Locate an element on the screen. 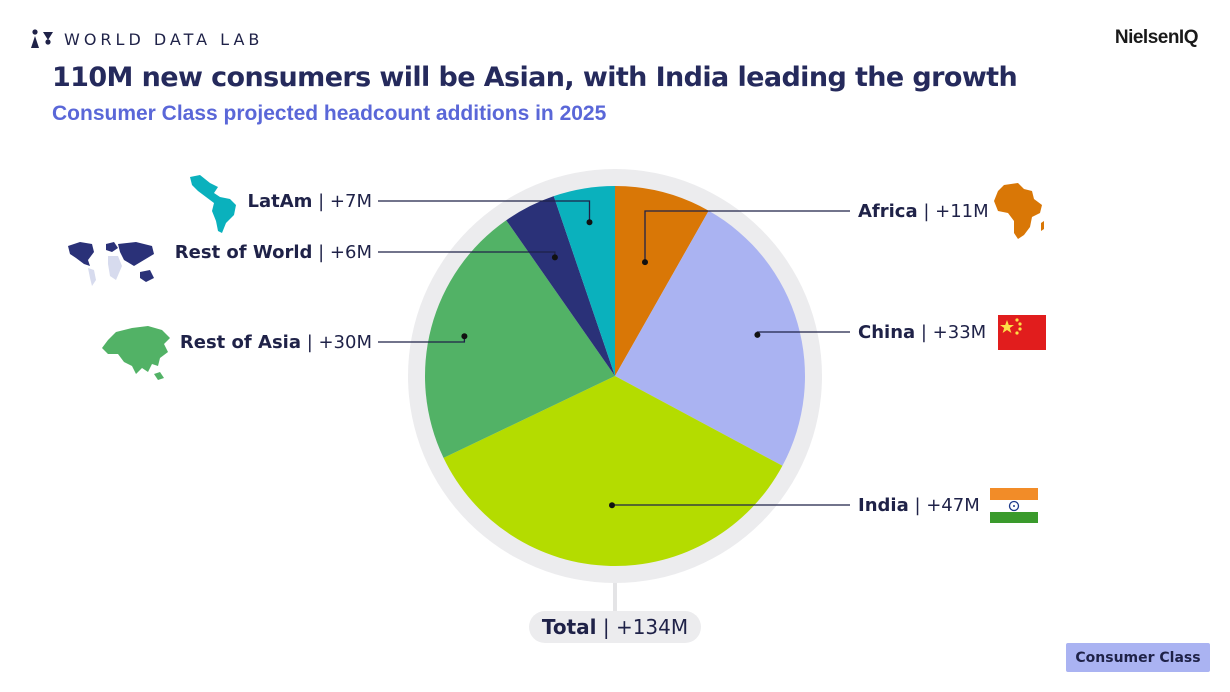 This screenshot has width=1230, height=692. leader-dot-latam is located at coordinates (589, 222).